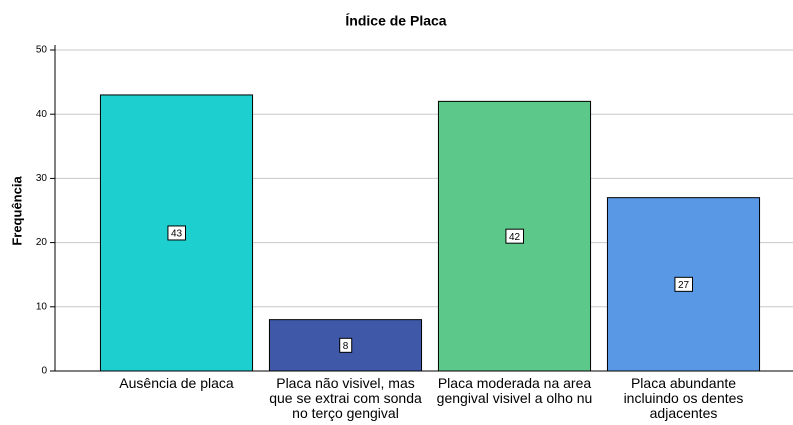 The image size is (793, 425). I want to click on y-tick-label: 0, so click(44, 371).